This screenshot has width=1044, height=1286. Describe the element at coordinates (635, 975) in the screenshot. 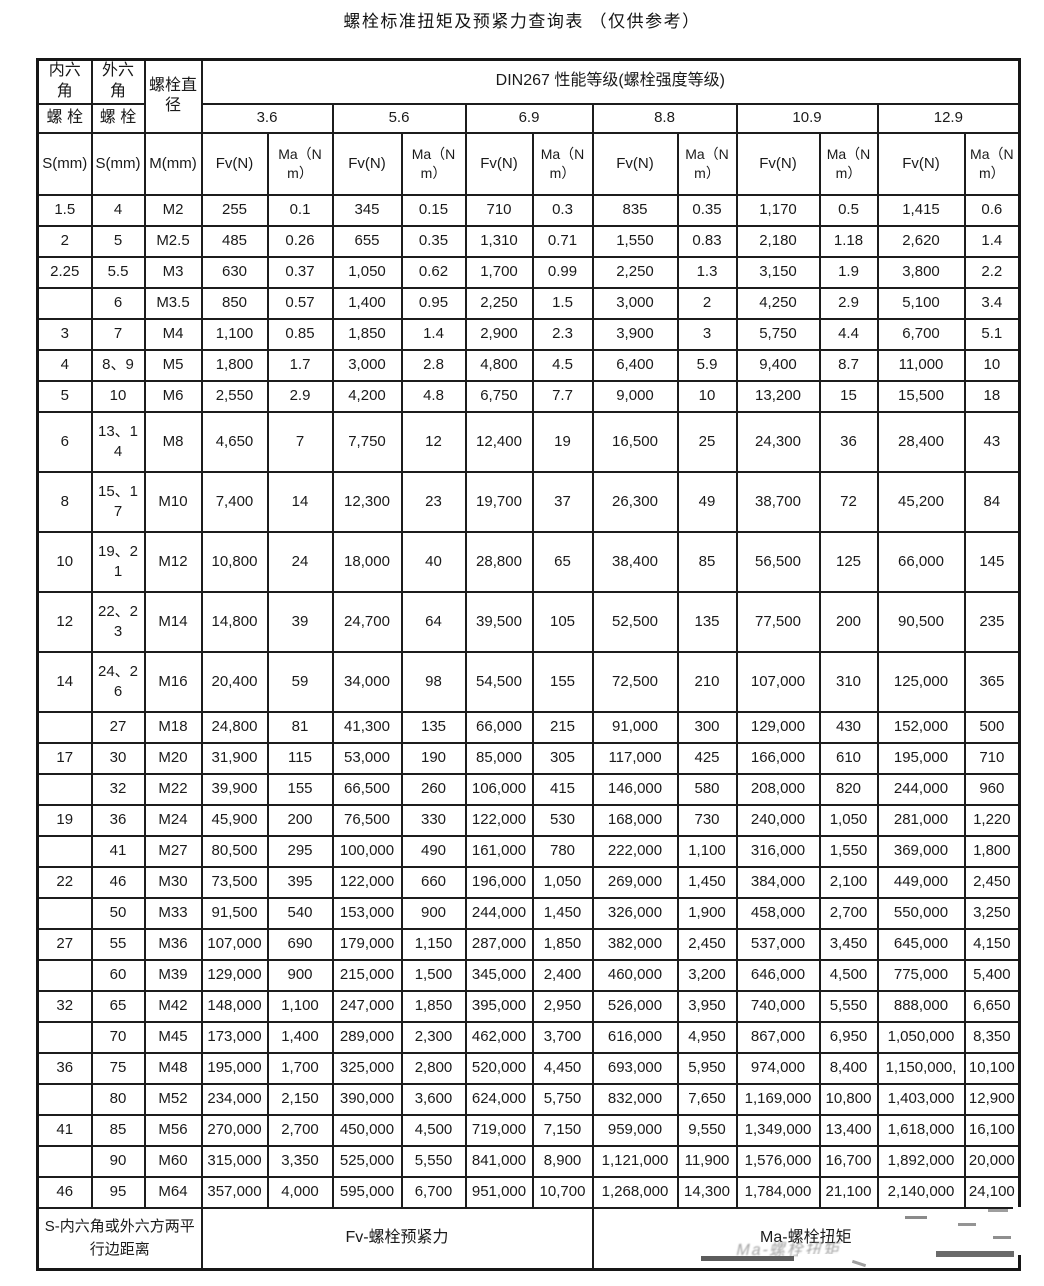

I see `table-cell: 460,000` at that location.